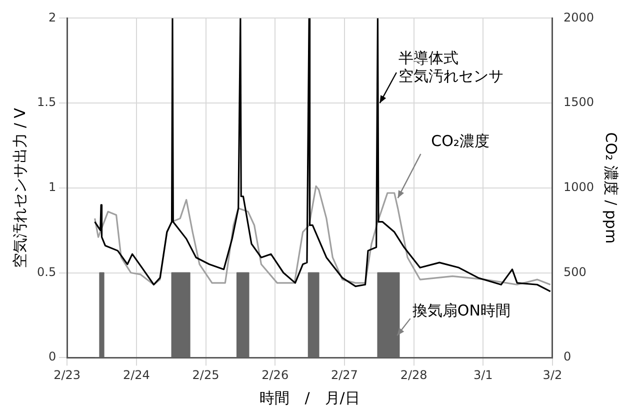 The image size is (635, 420). What do you see at coordinates (552, 375) in the screenshot?
I see `x-tick-label: 3/2` at bounding box center [552, 375].